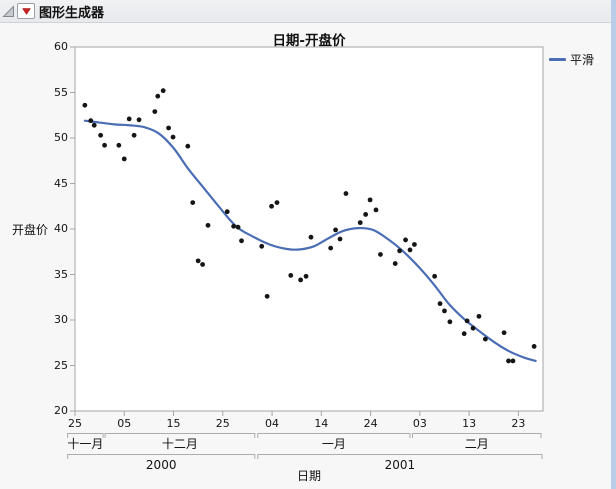  I want to click on y-axis-title: 开盘价, so click(30, 230).